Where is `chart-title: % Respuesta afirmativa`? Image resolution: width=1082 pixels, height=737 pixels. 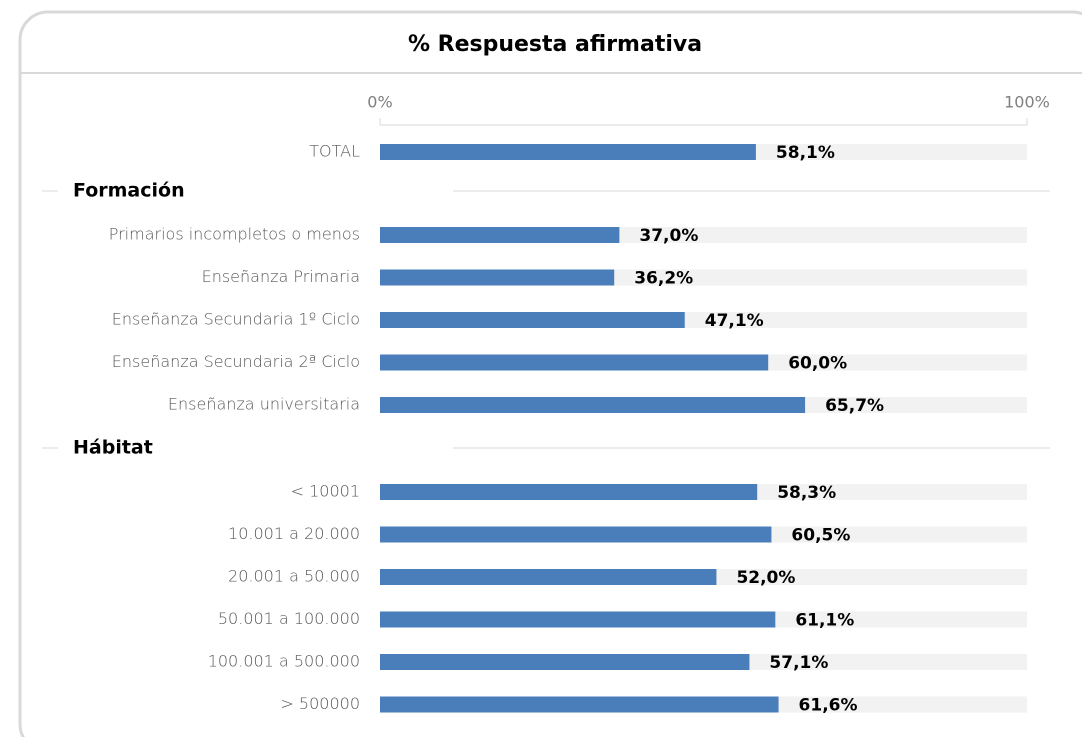 chart-title: % Respuesta afirmativa is located at coordinates (555, 44).